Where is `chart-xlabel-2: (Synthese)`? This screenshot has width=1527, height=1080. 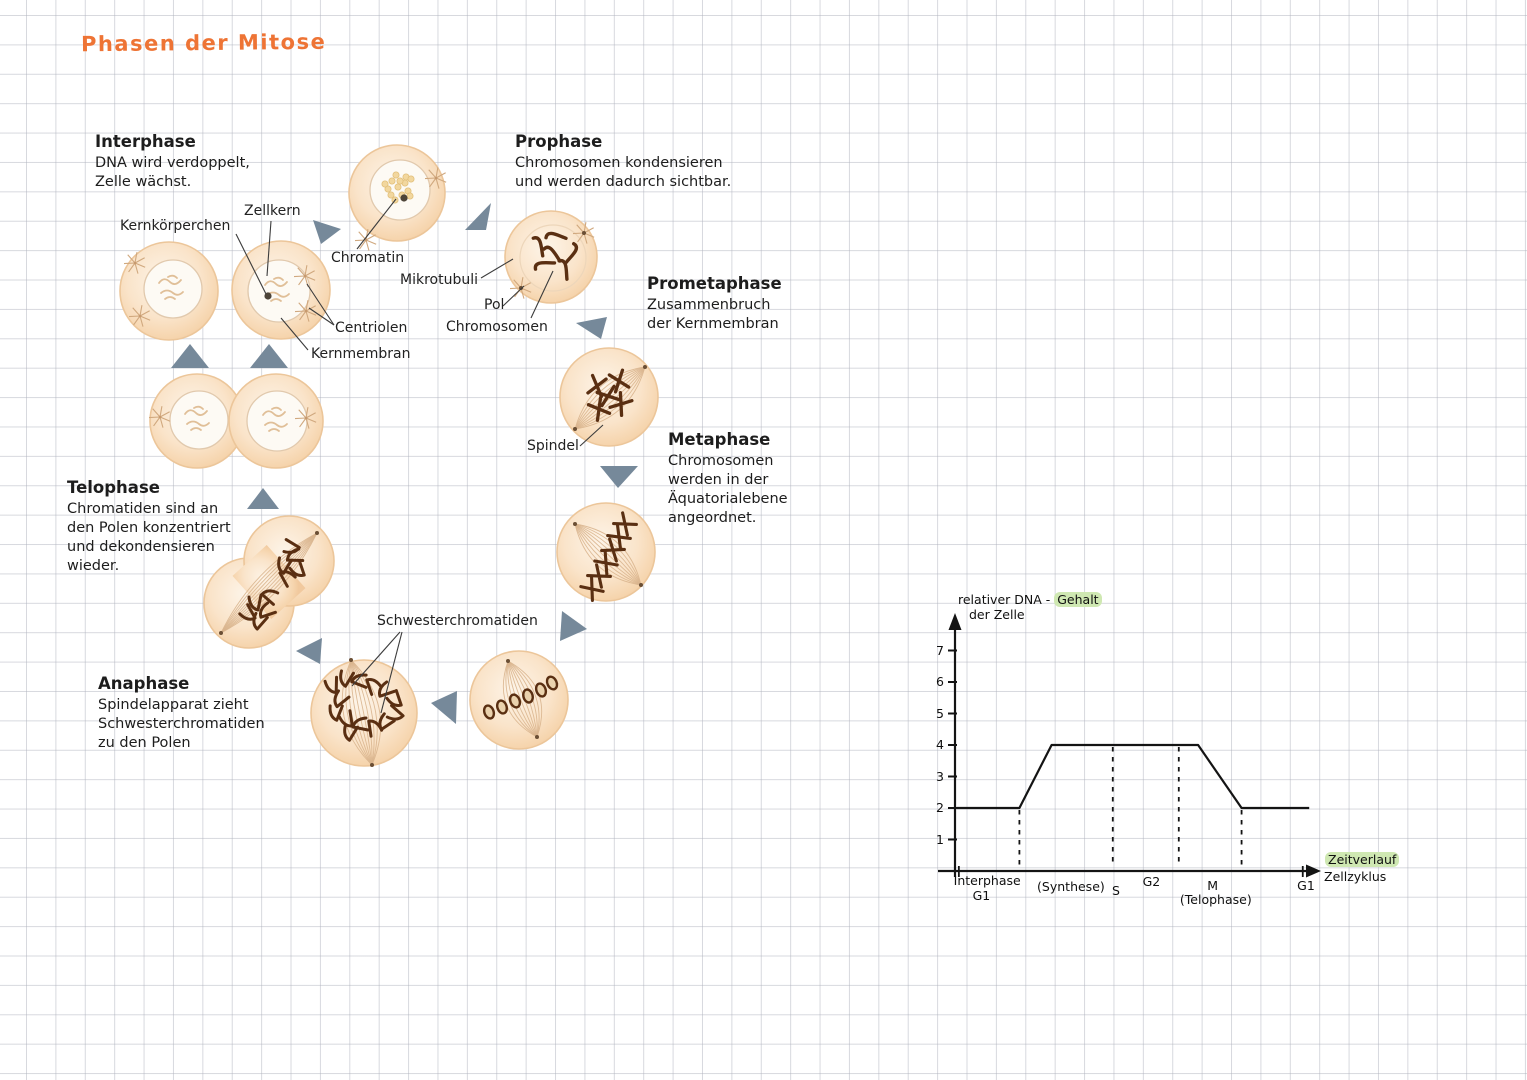
chart-xlabel-2: (Synthese) is located at coordinates (1071, 886).